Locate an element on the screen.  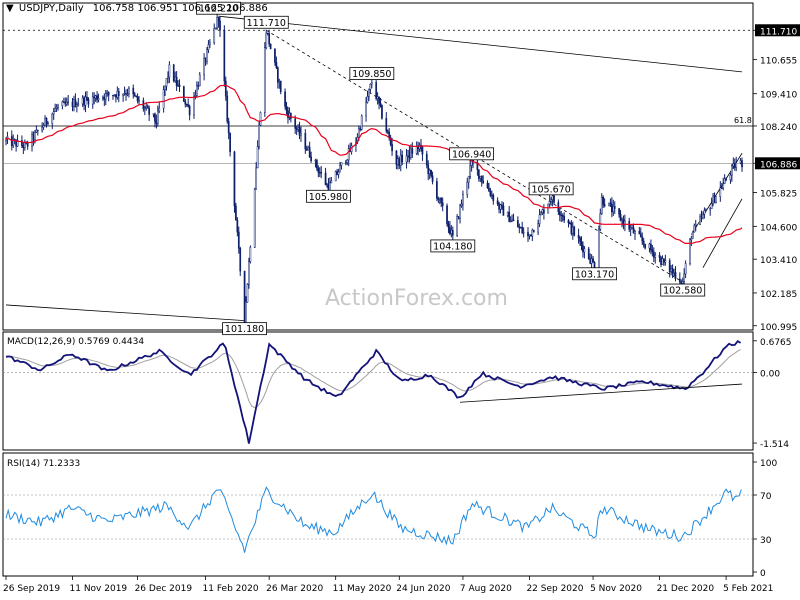
annotation-label: 106.940 is located at coordinates (471, 154).